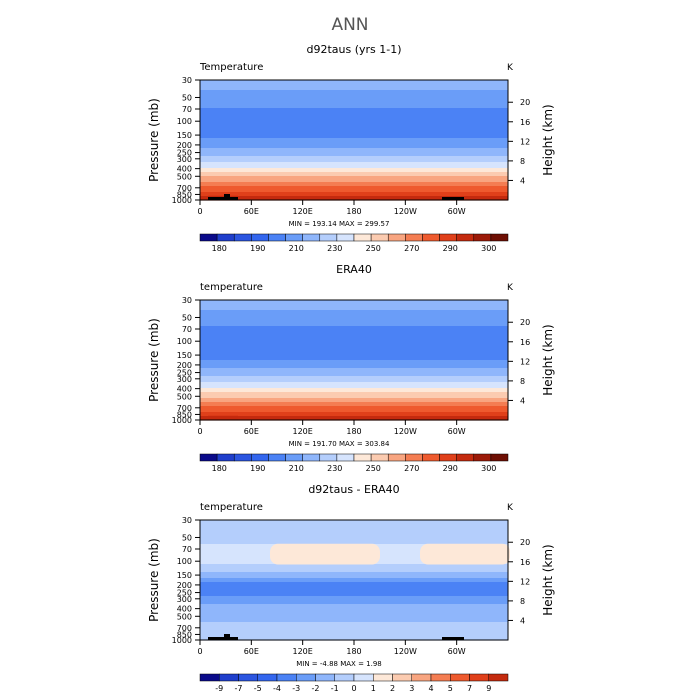  What do you see at coordinates (354, 269) in the screenshot?
I see `panel-title: ERA40` at bounding box center [354, 269].